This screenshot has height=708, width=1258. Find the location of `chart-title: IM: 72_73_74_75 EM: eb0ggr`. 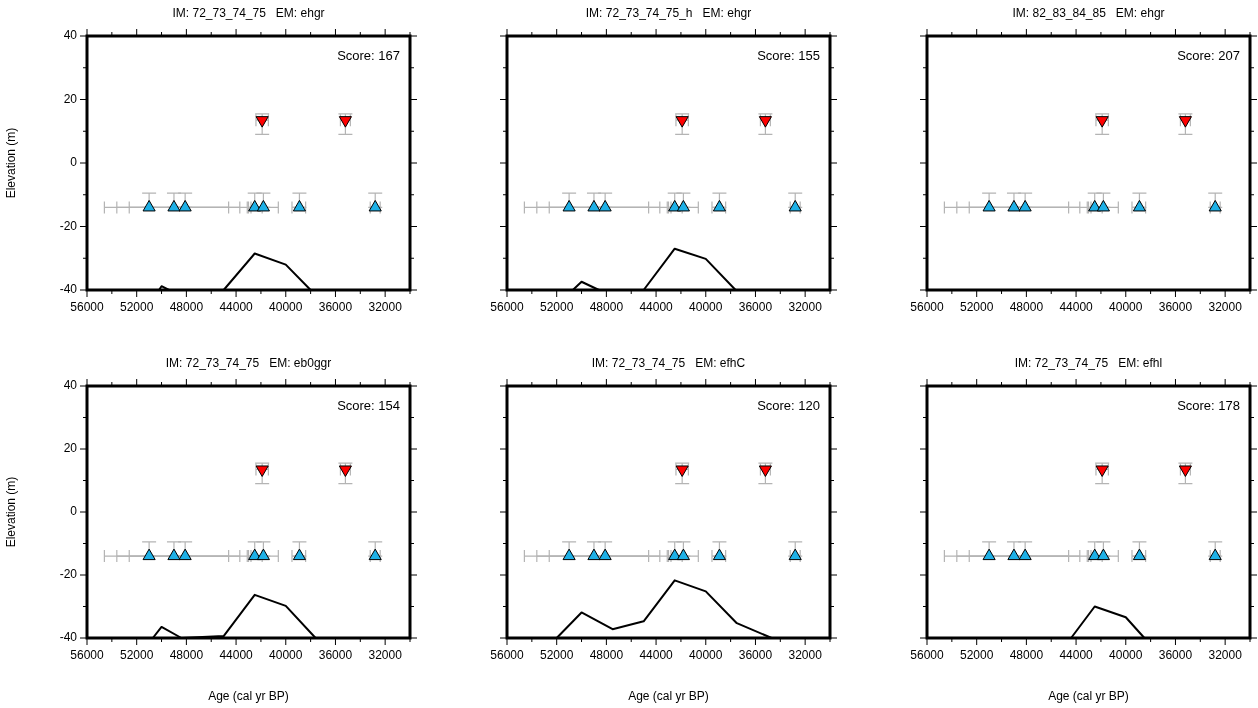

chart-title: IM: 72_73_74_75 EM: eb0ggr is located at coordinates (248, 363).